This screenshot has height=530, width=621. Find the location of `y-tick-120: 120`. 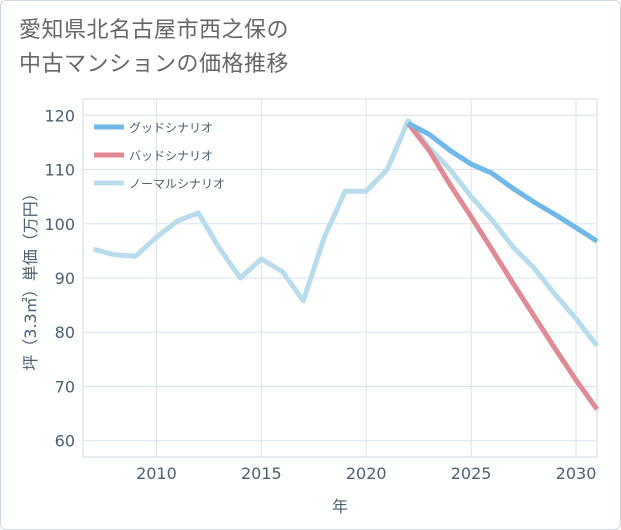

y-tick-120: 120 is located at coordinates (59, 115).